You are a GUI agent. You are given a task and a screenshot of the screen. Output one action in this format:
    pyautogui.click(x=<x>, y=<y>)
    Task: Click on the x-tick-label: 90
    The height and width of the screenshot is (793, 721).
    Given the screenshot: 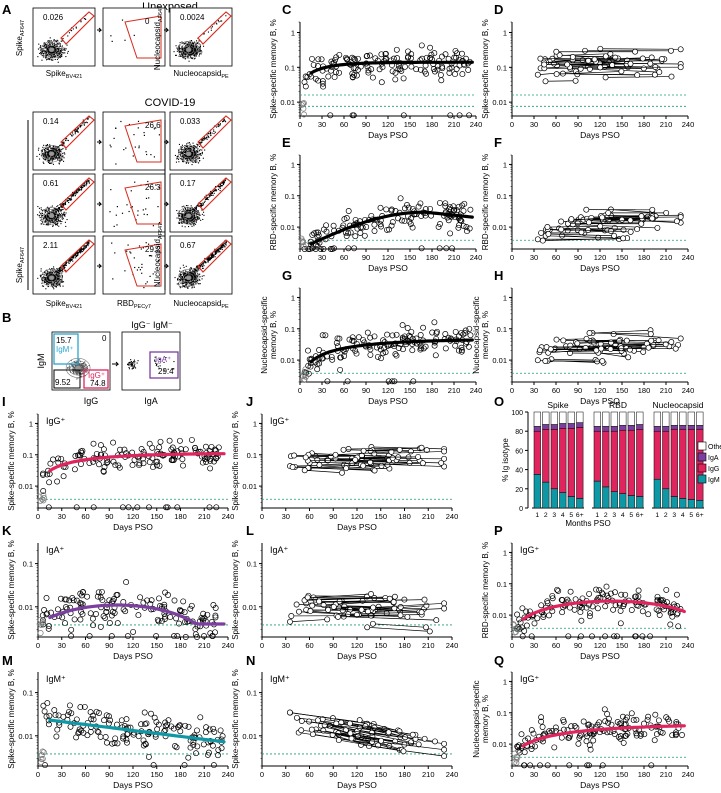 What is the action you would take?
    pyautogui.click(x=366, y=124)
    